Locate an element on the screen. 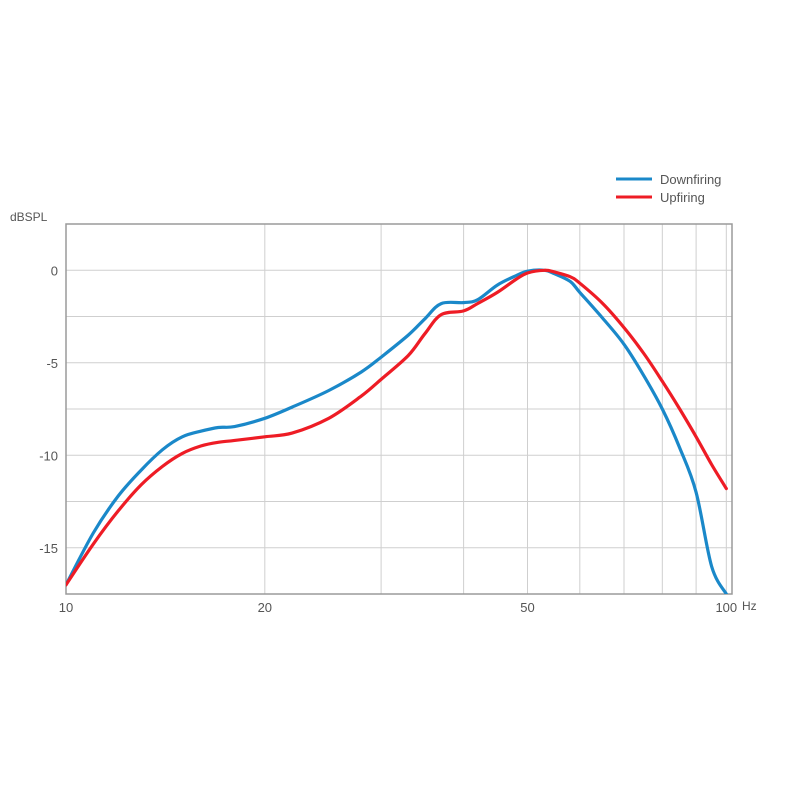  y-tick-label: 0 is located at coordinates (54, 270).